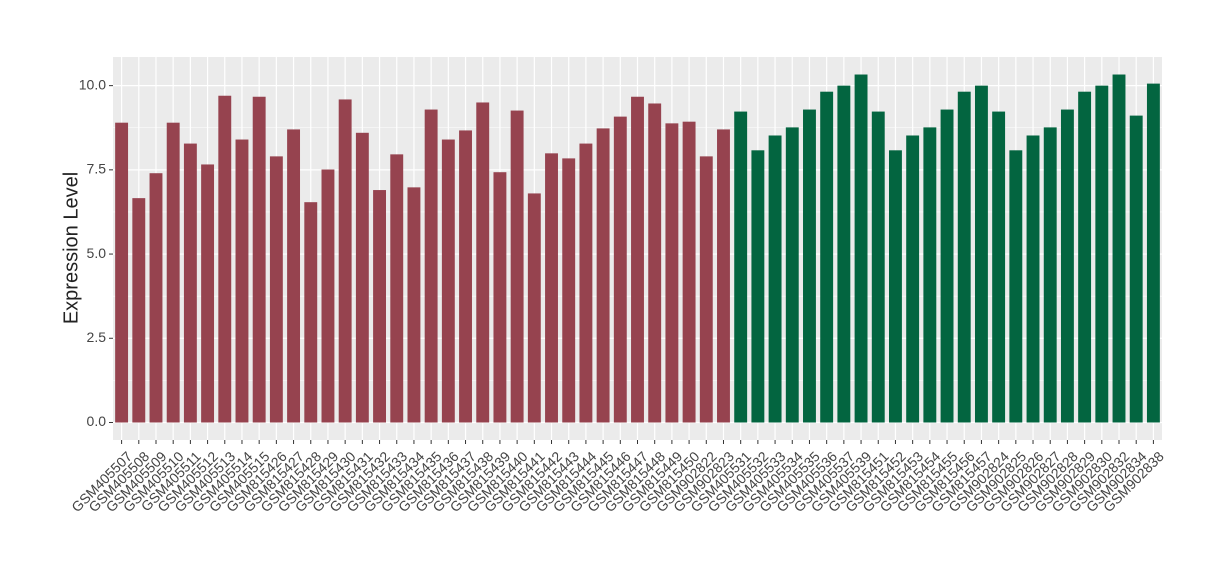 This screenshot has height=580, width=1220. Describe the element at coordinates (71, 248) in the screenshot. I see `y-axis-title: Expression Level` at that location.